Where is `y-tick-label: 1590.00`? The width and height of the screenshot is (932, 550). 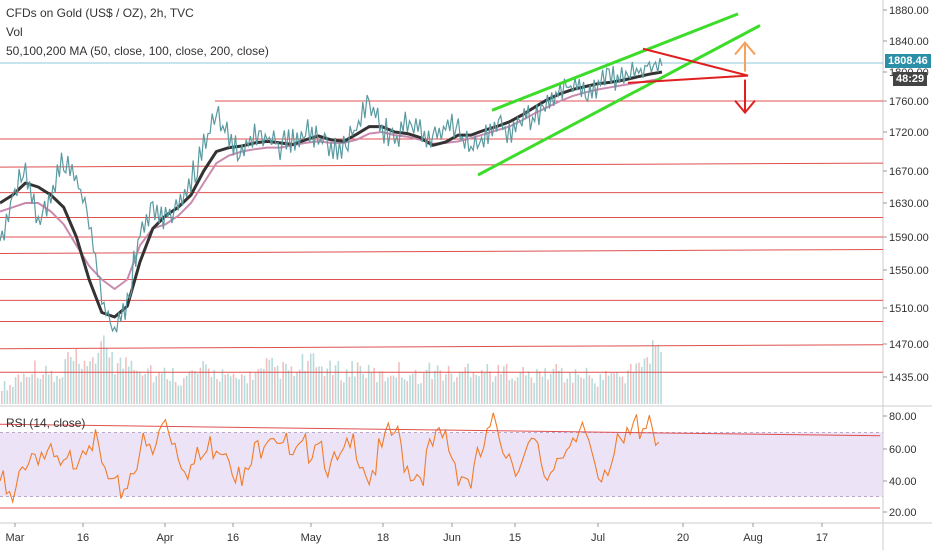 y-tick-label: 1590.00 is located at coordinates (909, 238).